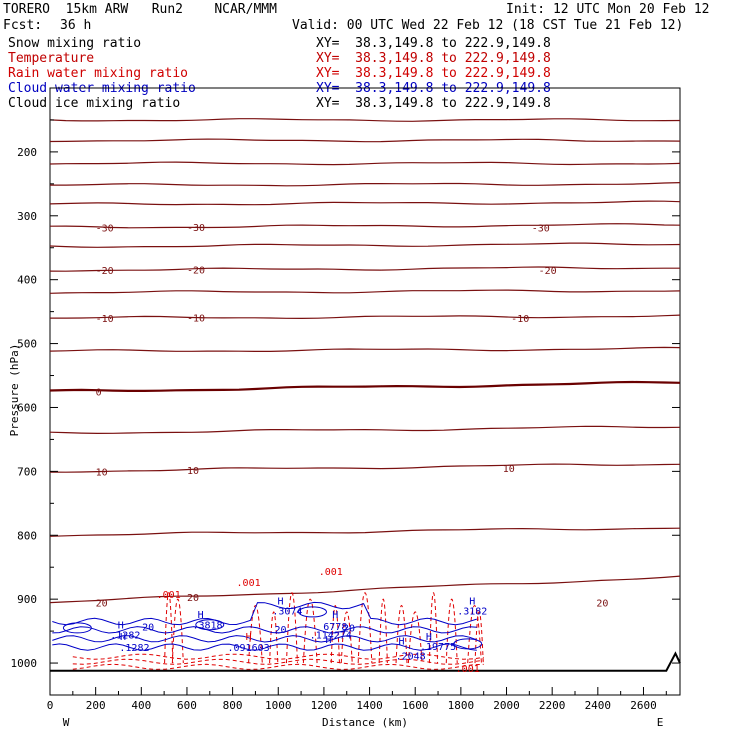 Image resolution: width=740 pixels, height=740 pixels. Describe the element at coordinates (207, 626) in the screenshot. I see `annotation-8: .3818` at that location.